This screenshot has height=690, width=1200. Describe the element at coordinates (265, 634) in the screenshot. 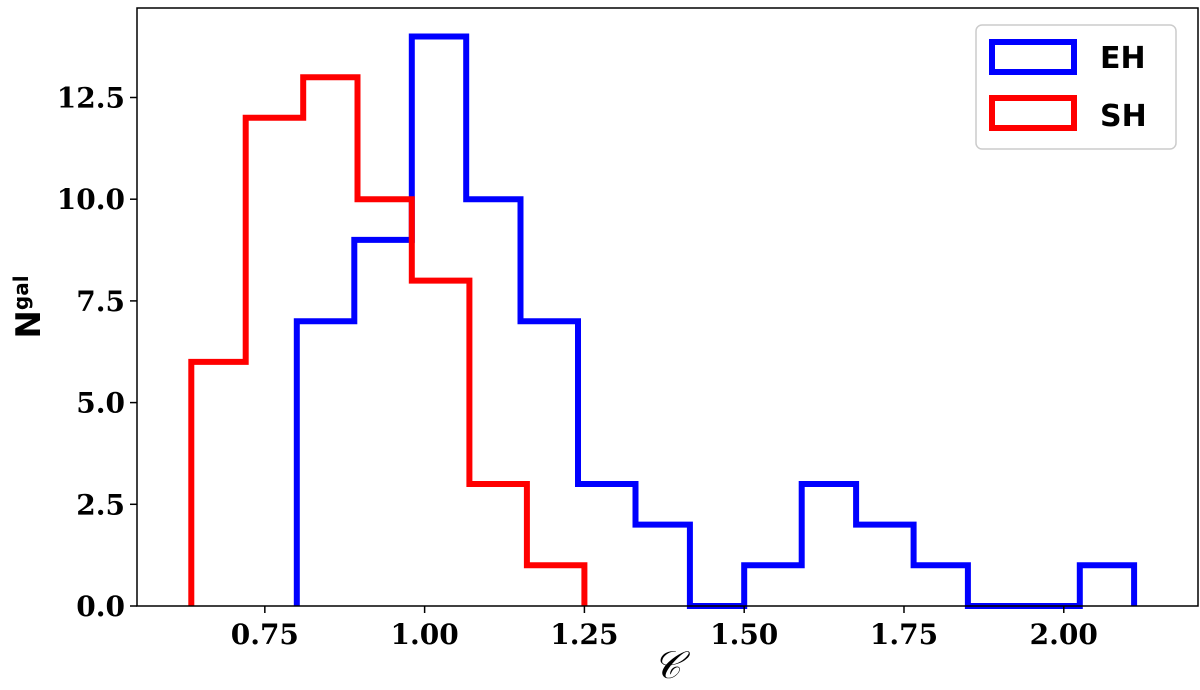

I see `x-tick-label: 0.75` at that location.